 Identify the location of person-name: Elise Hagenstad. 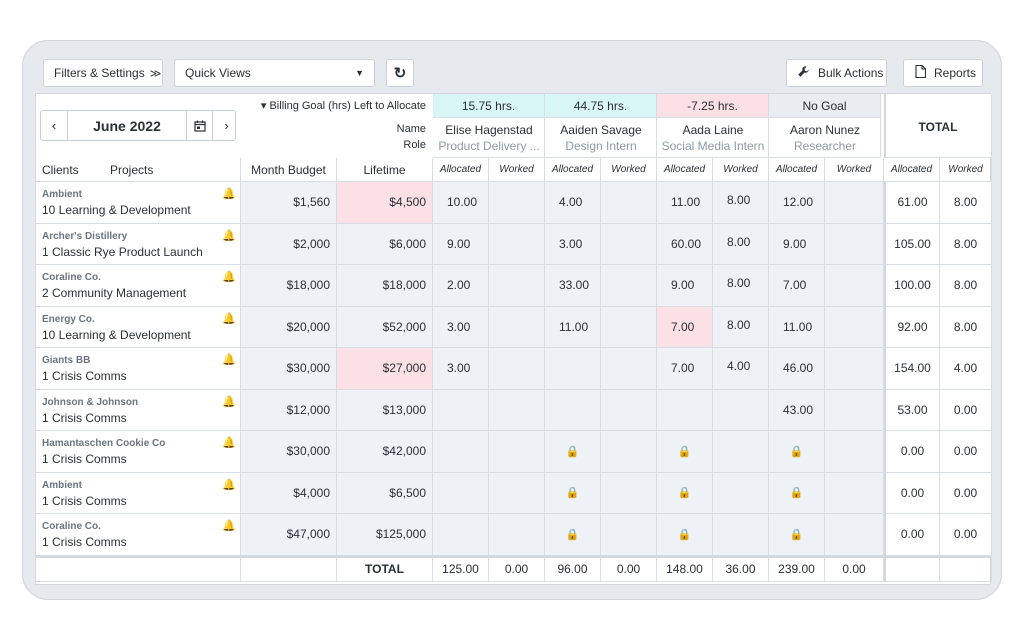
(489, 130).